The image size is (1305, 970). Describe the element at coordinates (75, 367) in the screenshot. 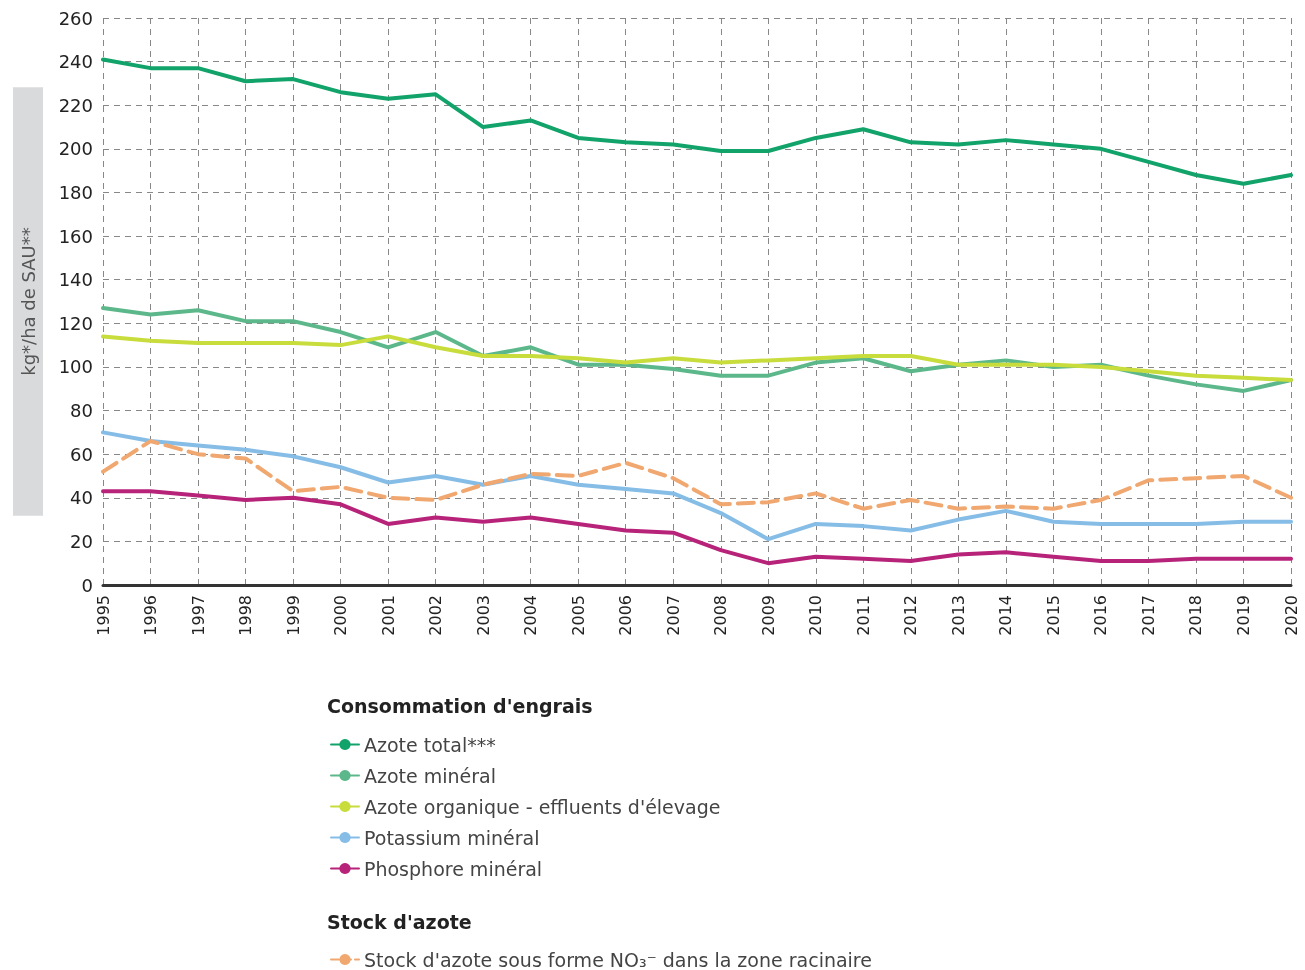

I see `y-tick-label: 100` at that location.